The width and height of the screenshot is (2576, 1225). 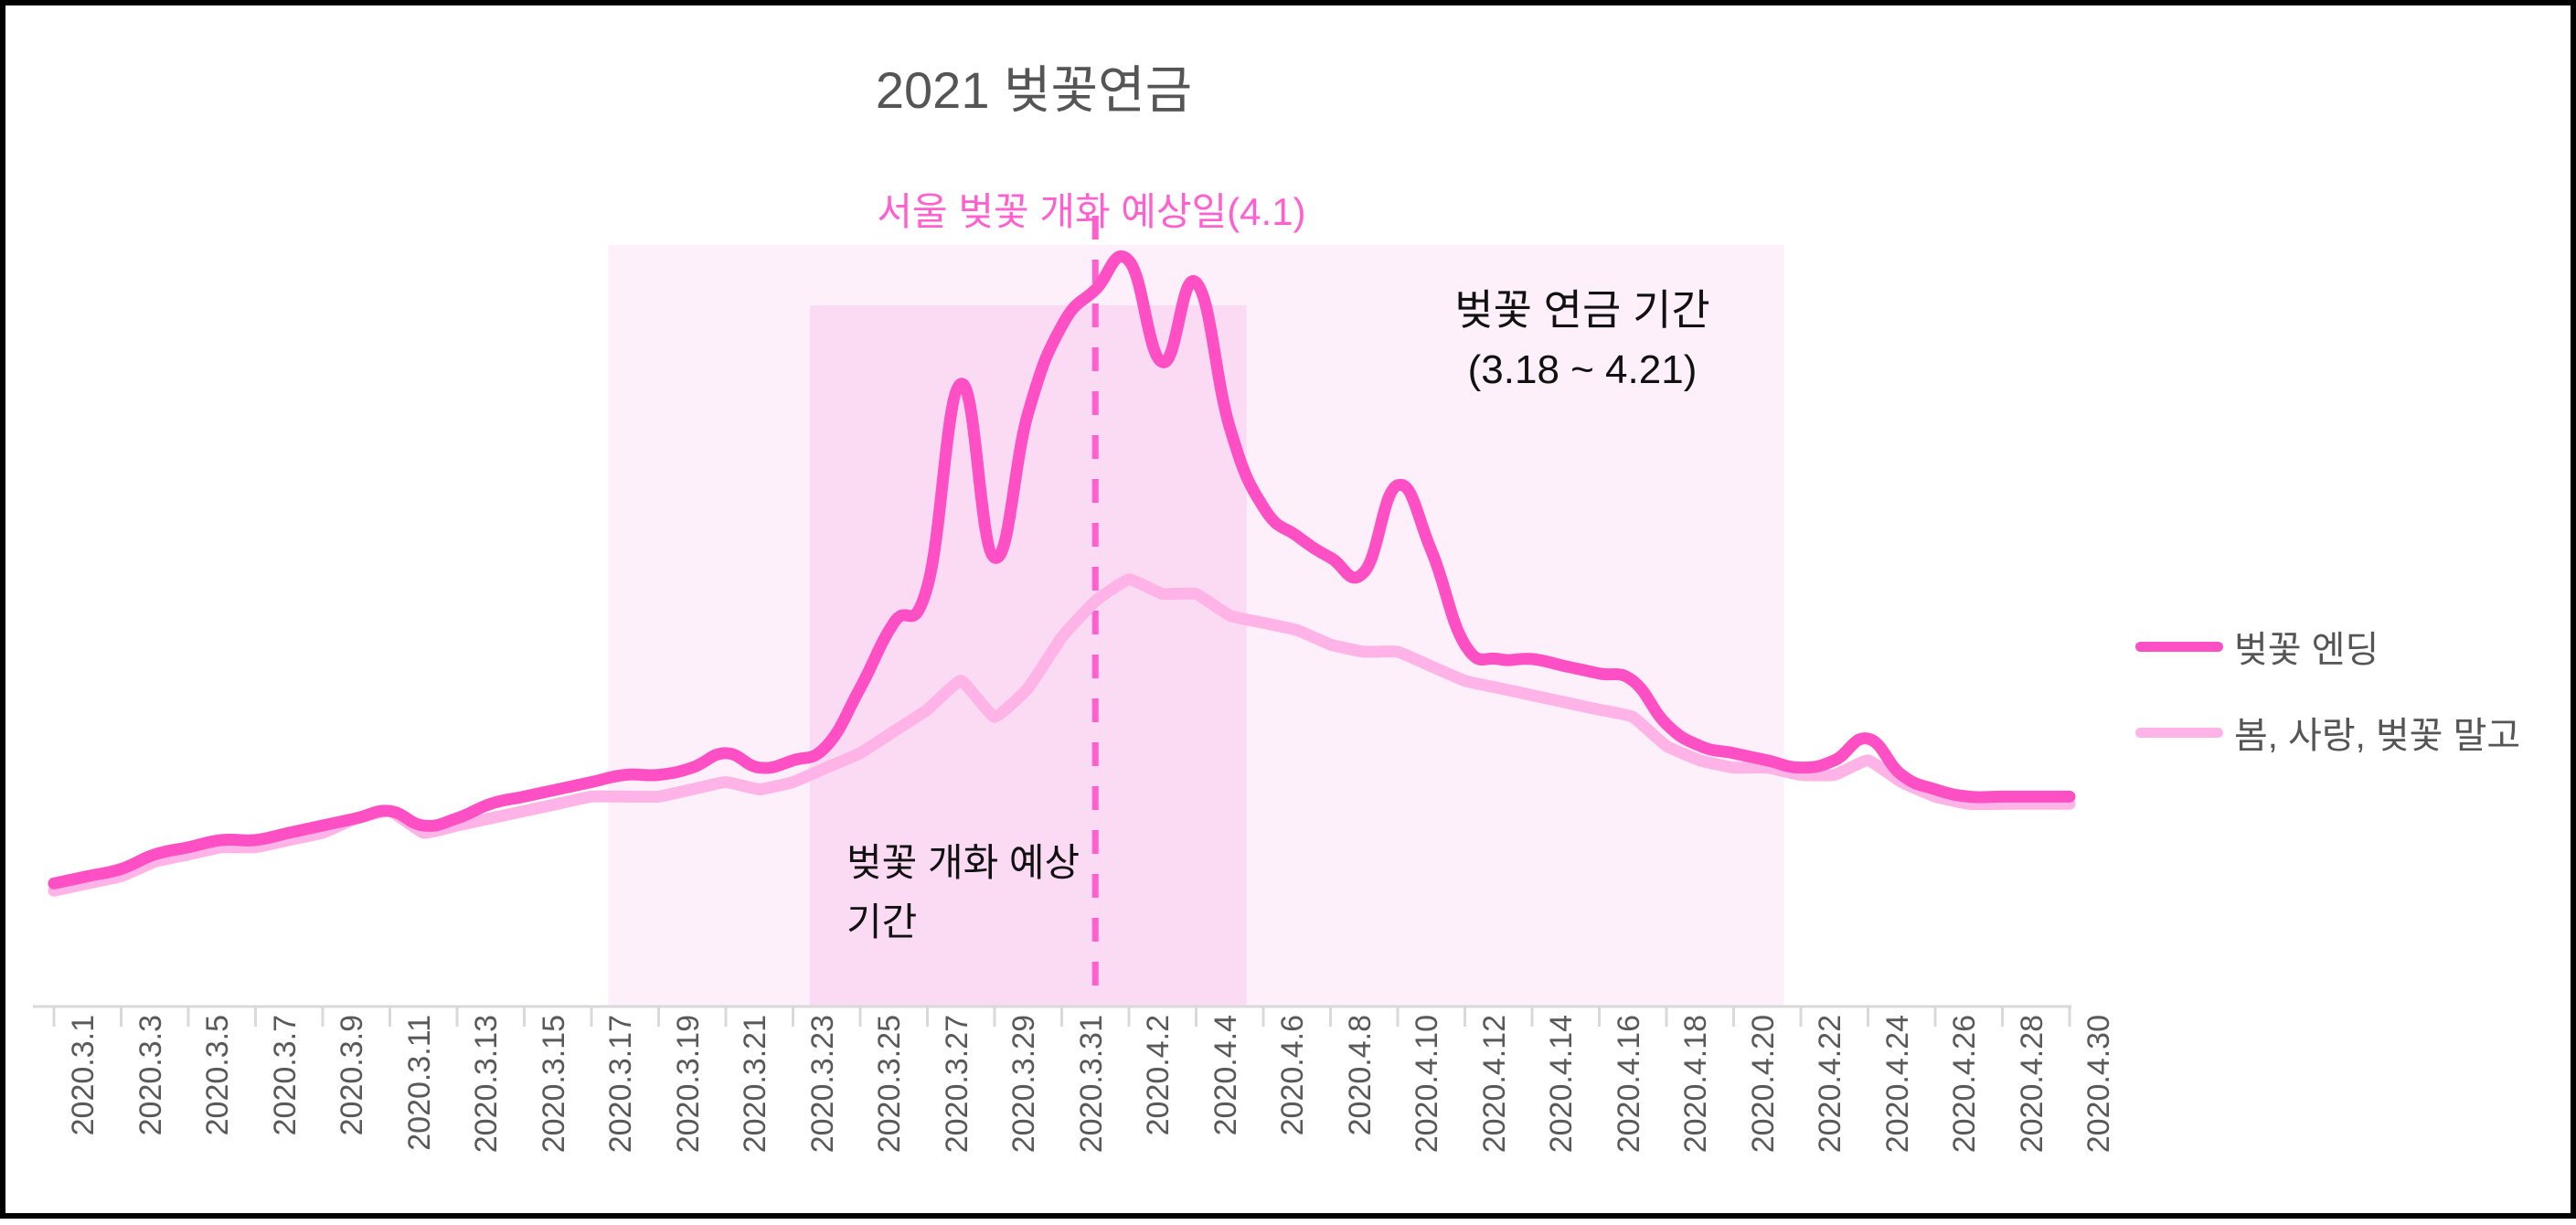 I want to click on legend-item-1: 봄, 사랑, 벚꽃 말고, so click(x=2327, y=733).